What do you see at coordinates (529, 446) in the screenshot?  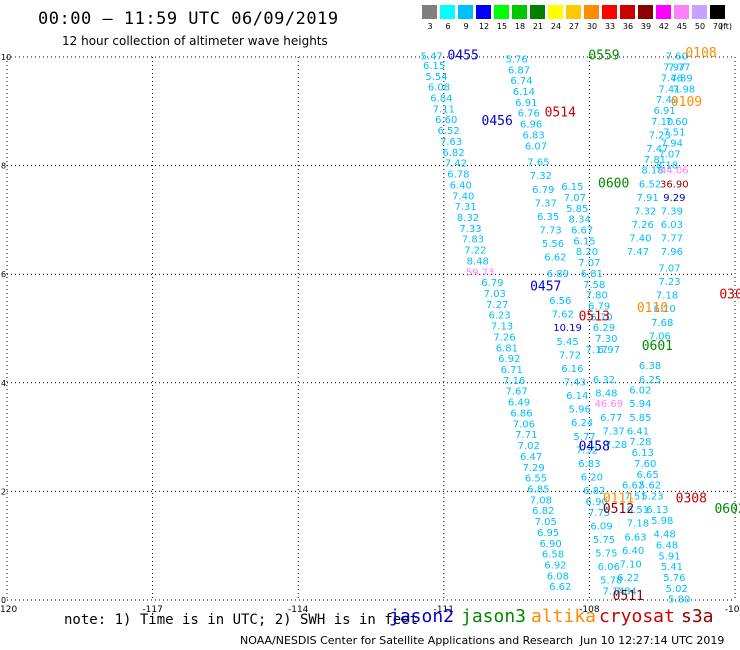 I see `wave-height-label: 7.02` at bounding box center [529, 446].